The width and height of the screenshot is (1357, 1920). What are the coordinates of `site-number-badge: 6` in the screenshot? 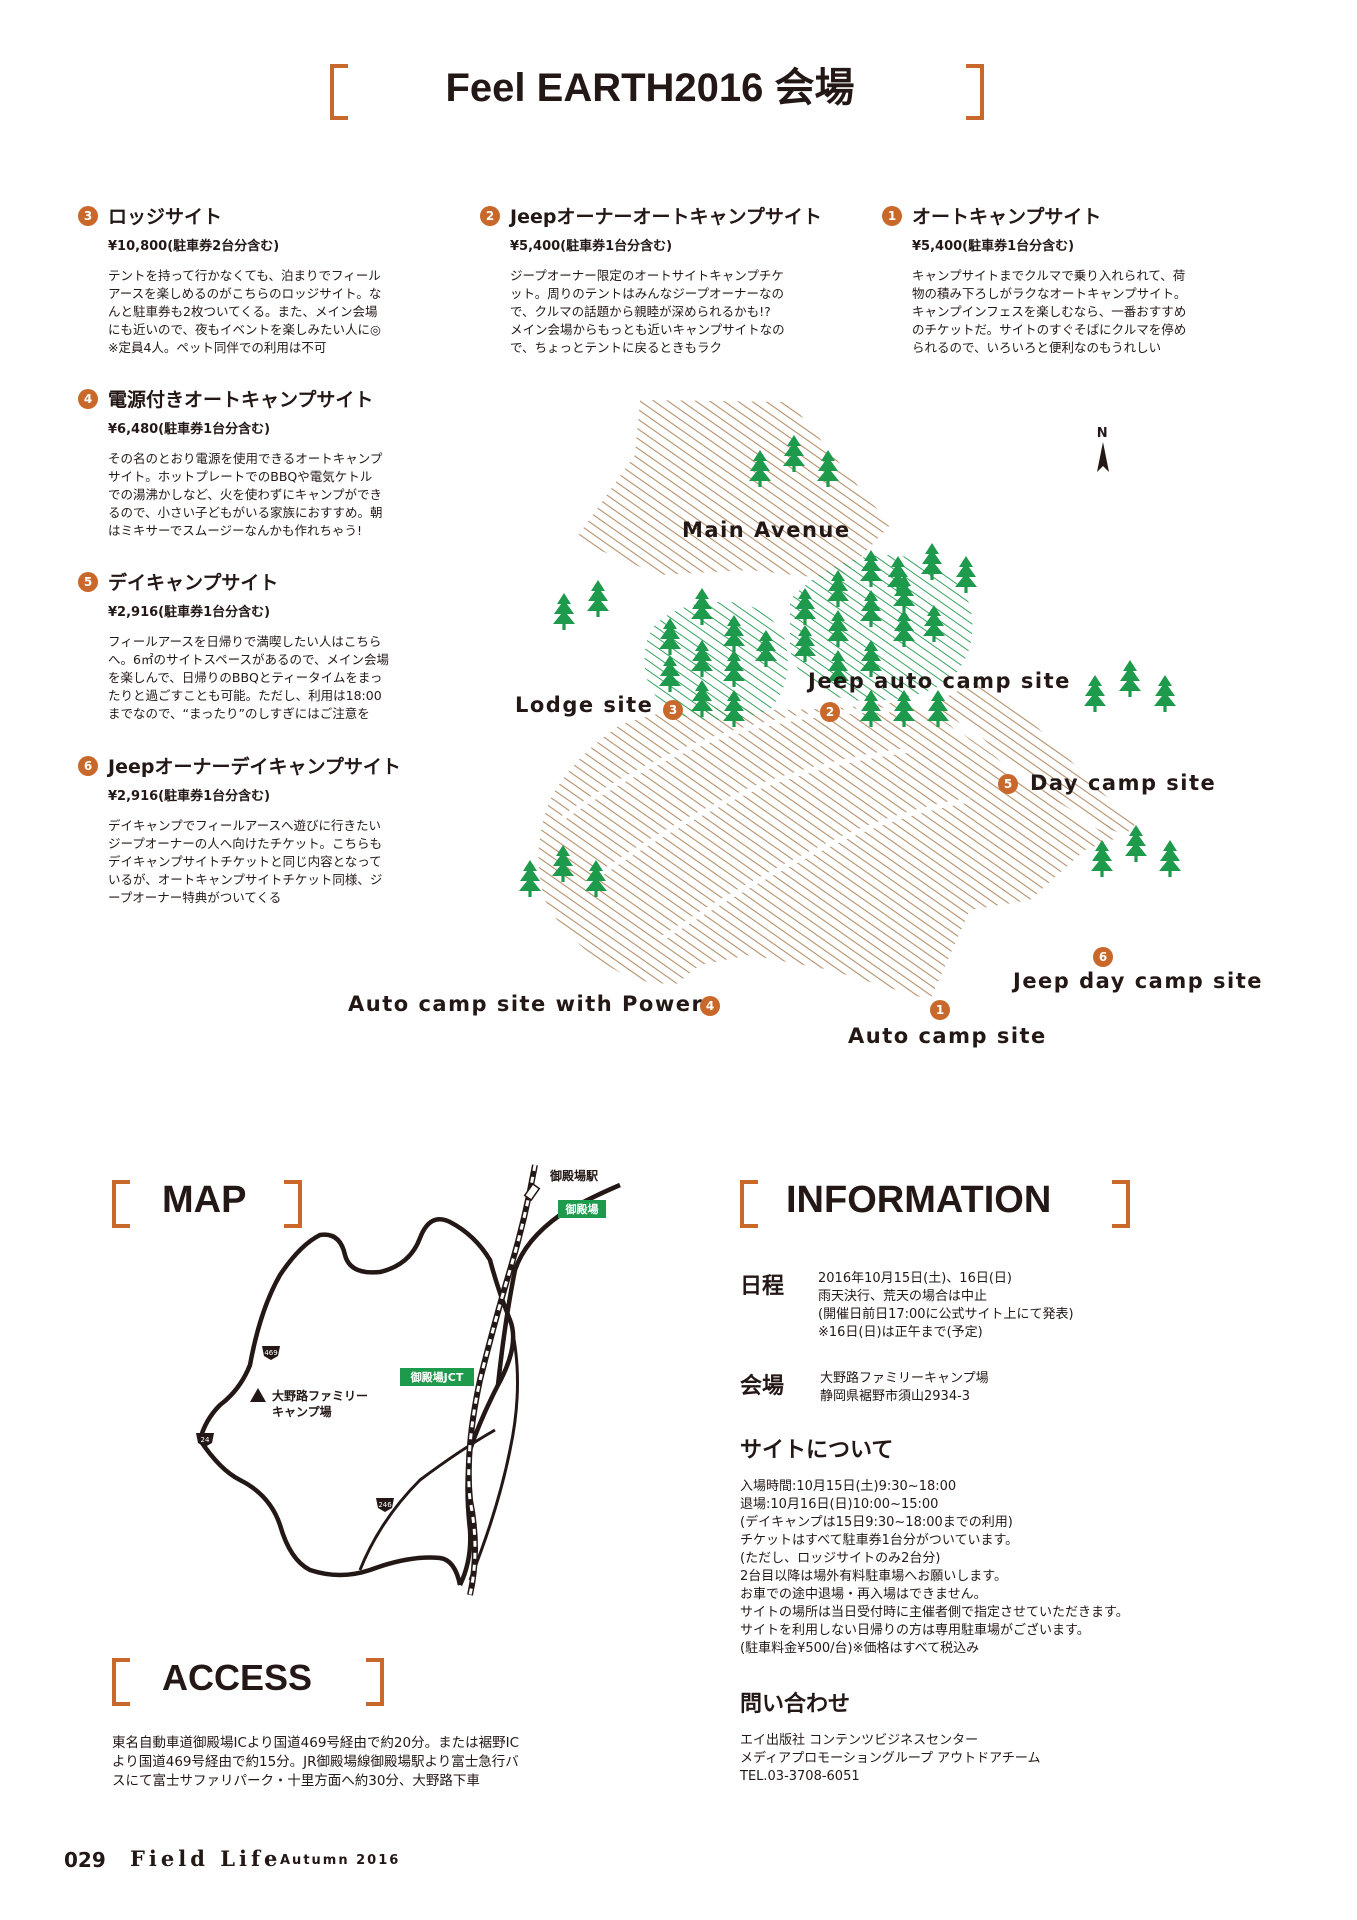 It's located at (88, 765).